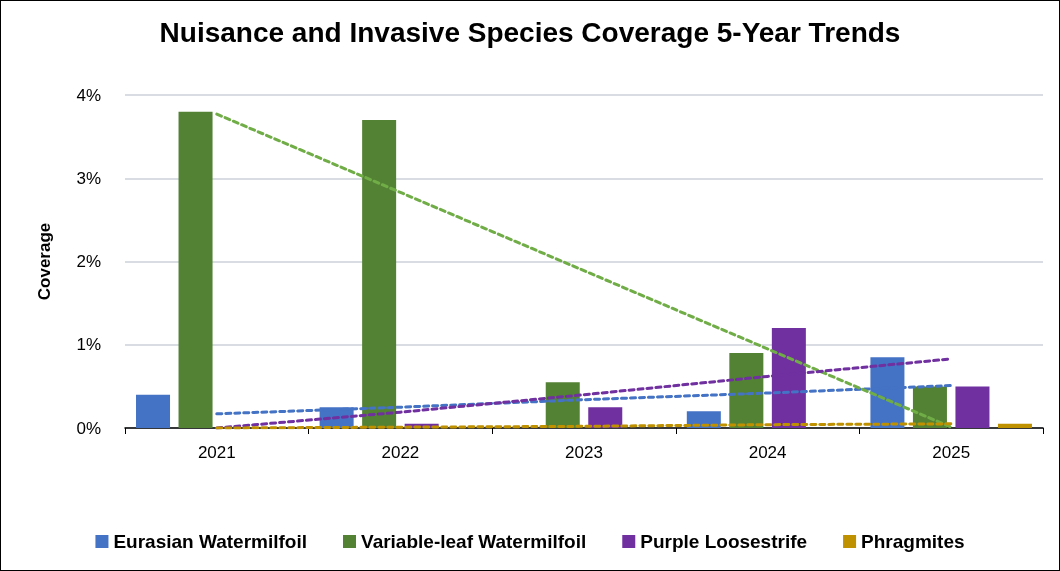 This screenshot has width=1060, height=571. What do you see at coordinates (88, 261) in the screenshot?
I see `y-tick-label: 2%` at bounding box center [88, 261].